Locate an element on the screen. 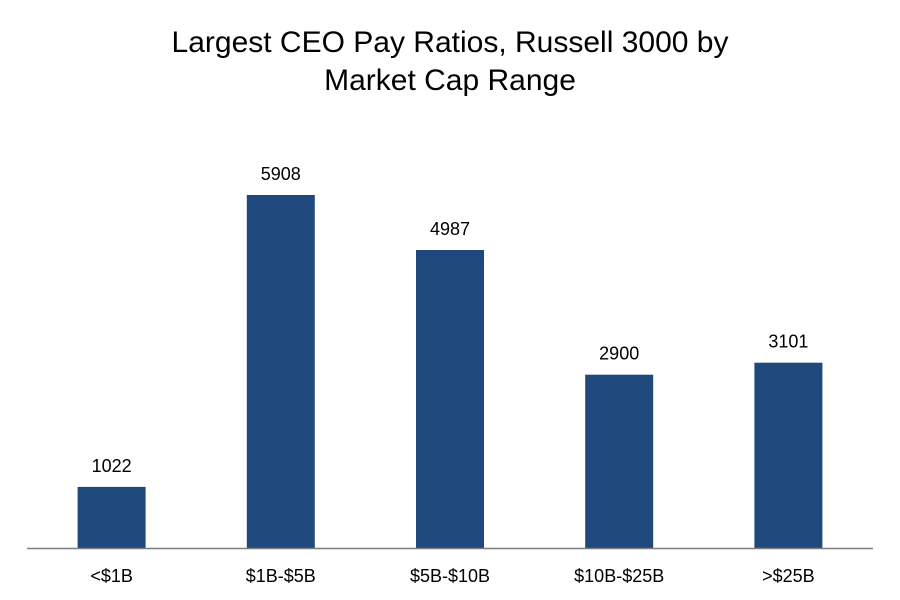  x-tick-label: >$25B is located at coordinates (788, 576).